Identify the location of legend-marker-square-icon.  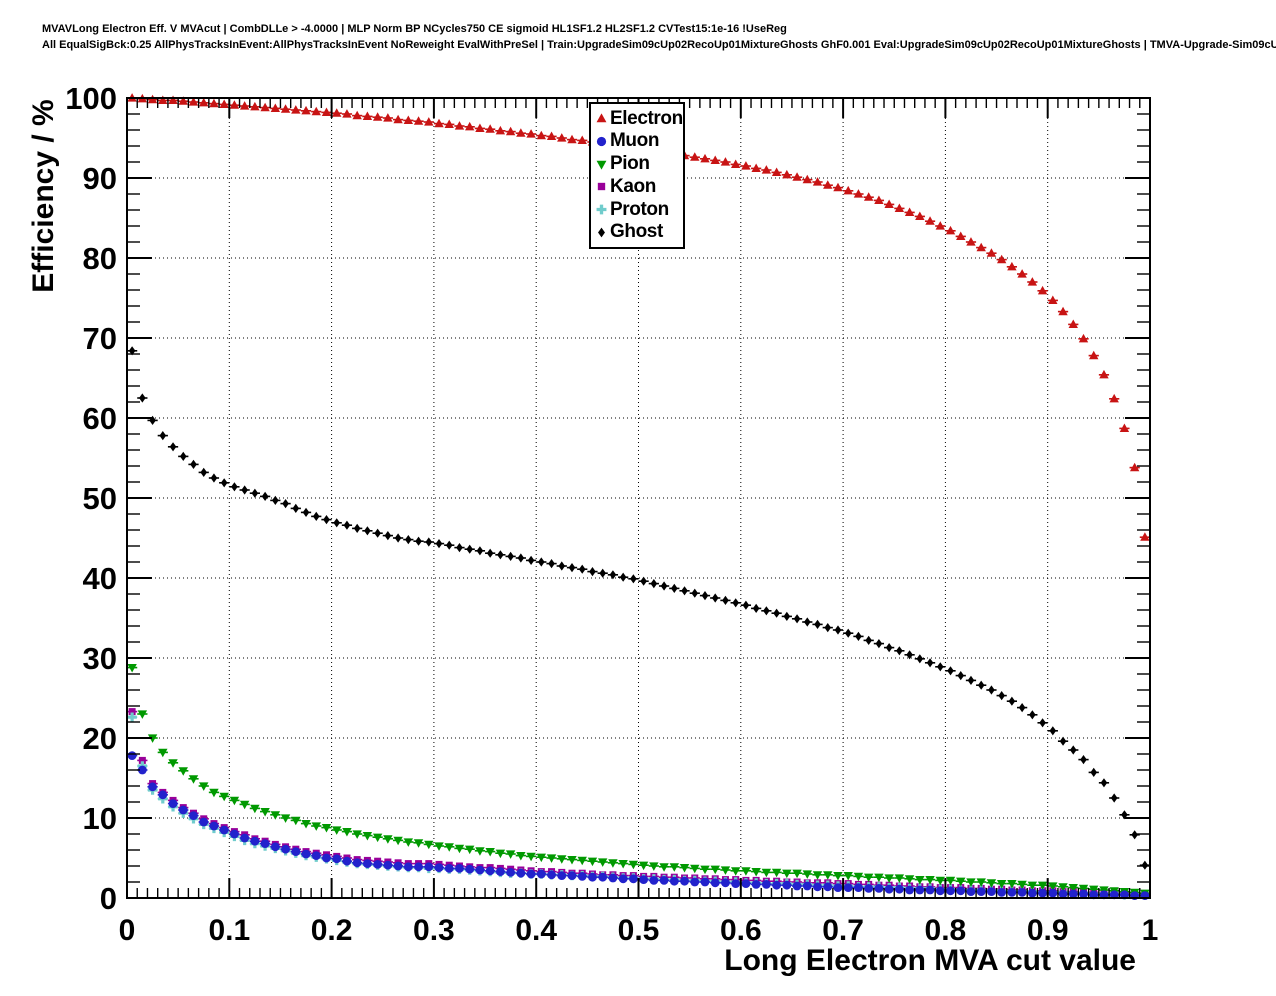
(601, 187).